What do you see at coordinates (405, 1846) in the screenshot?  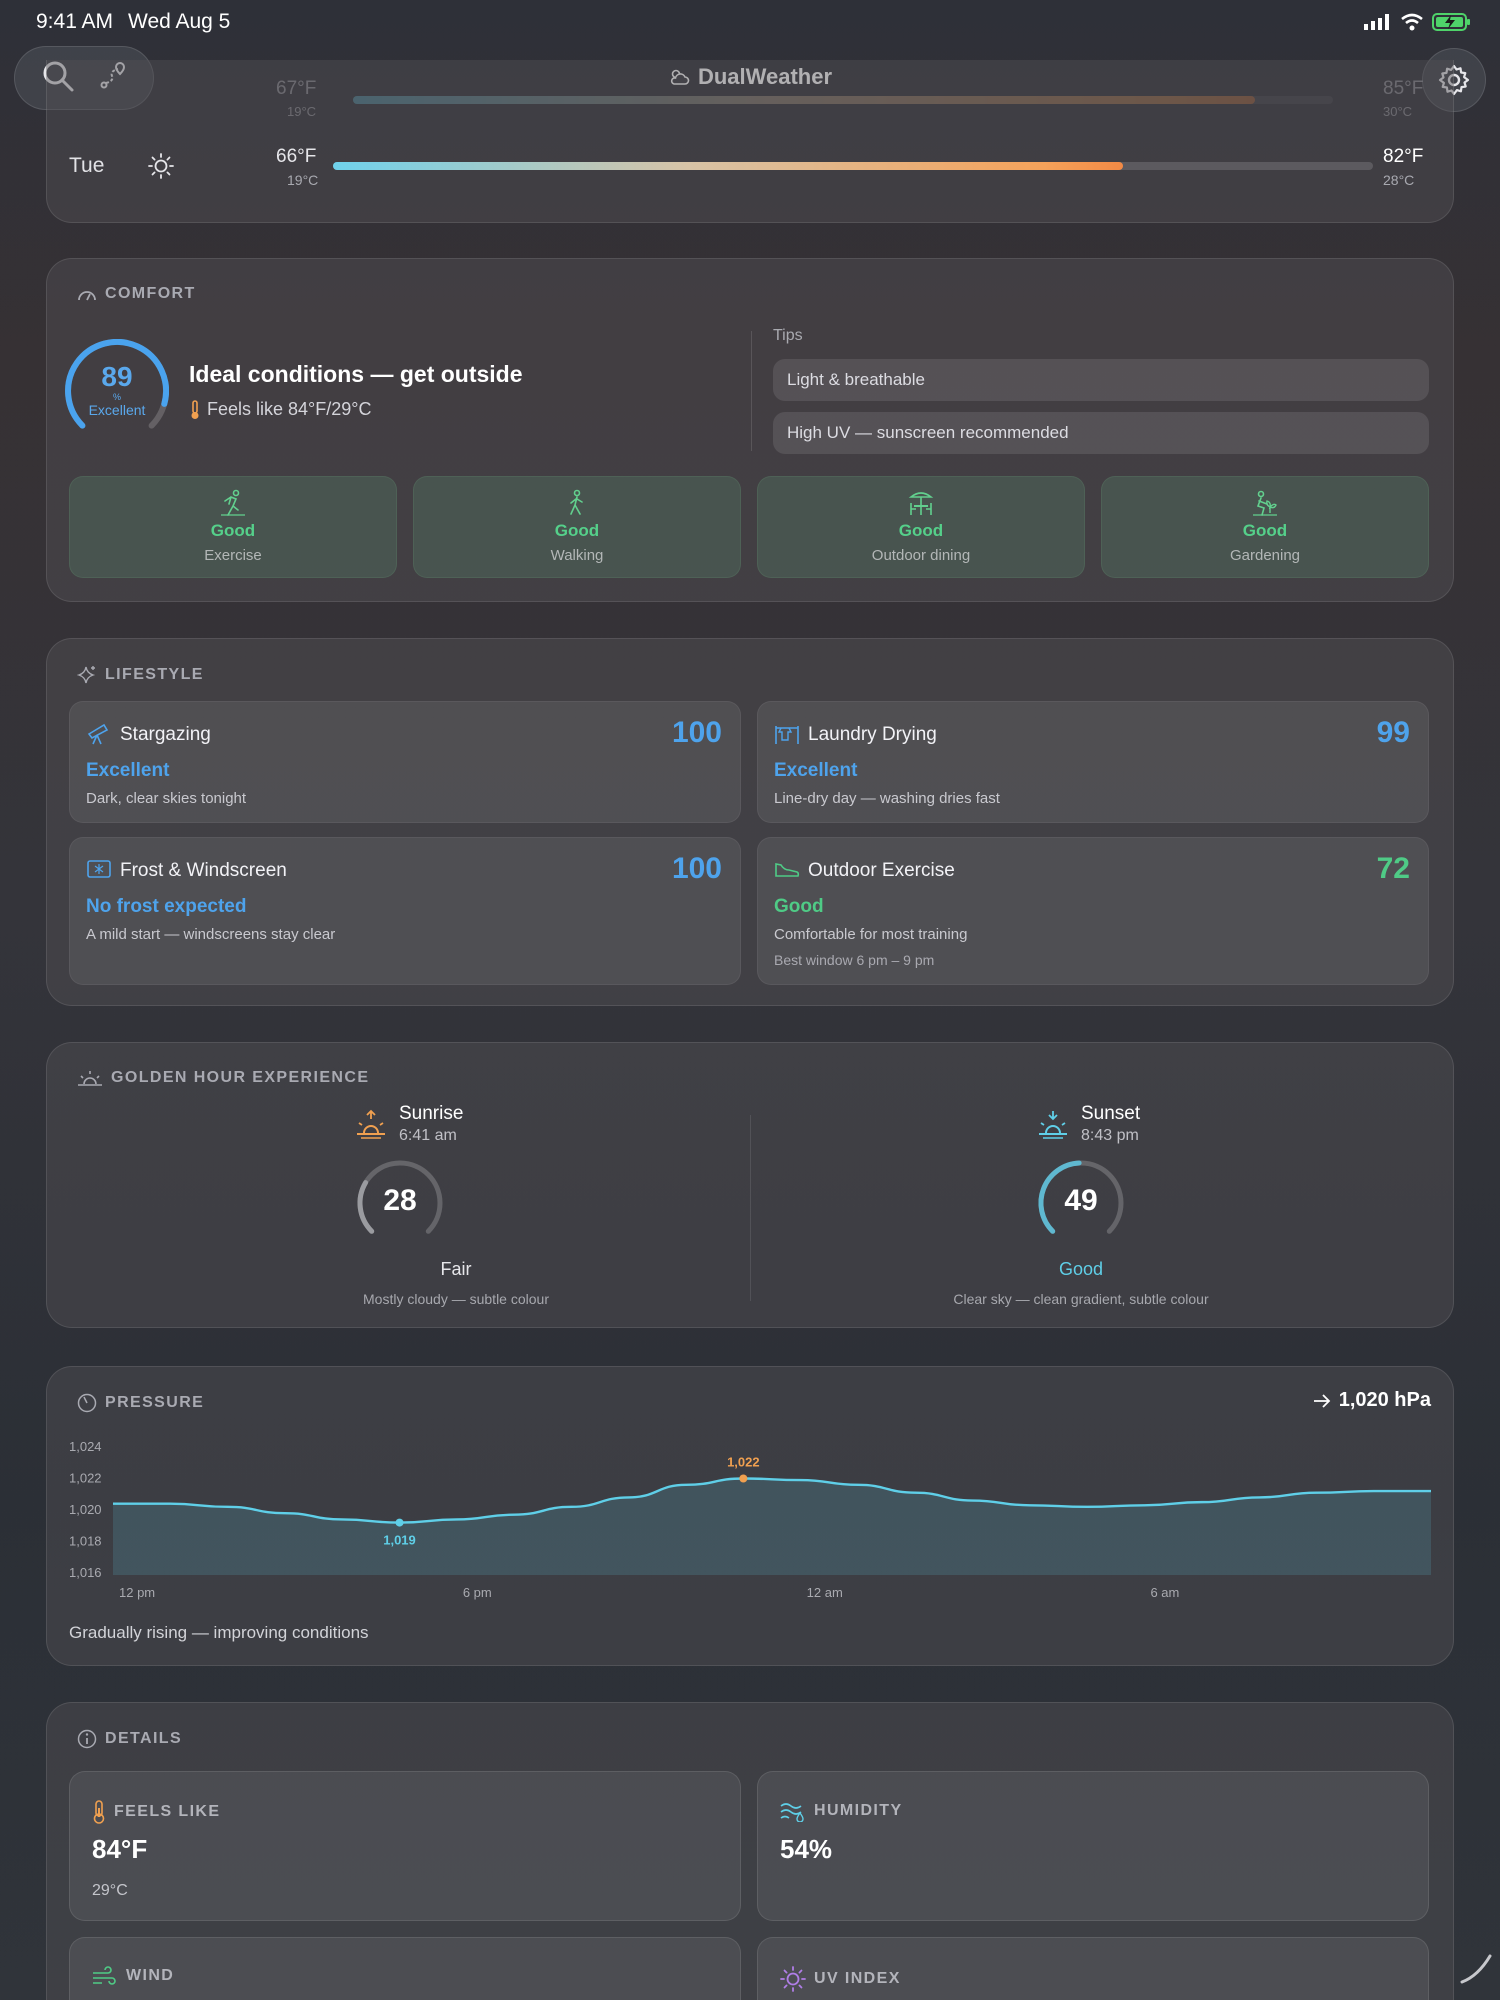 I see `detail-feels-like: FEELS LIKE 84°F 29°C` at bounding box center [405, 1846].